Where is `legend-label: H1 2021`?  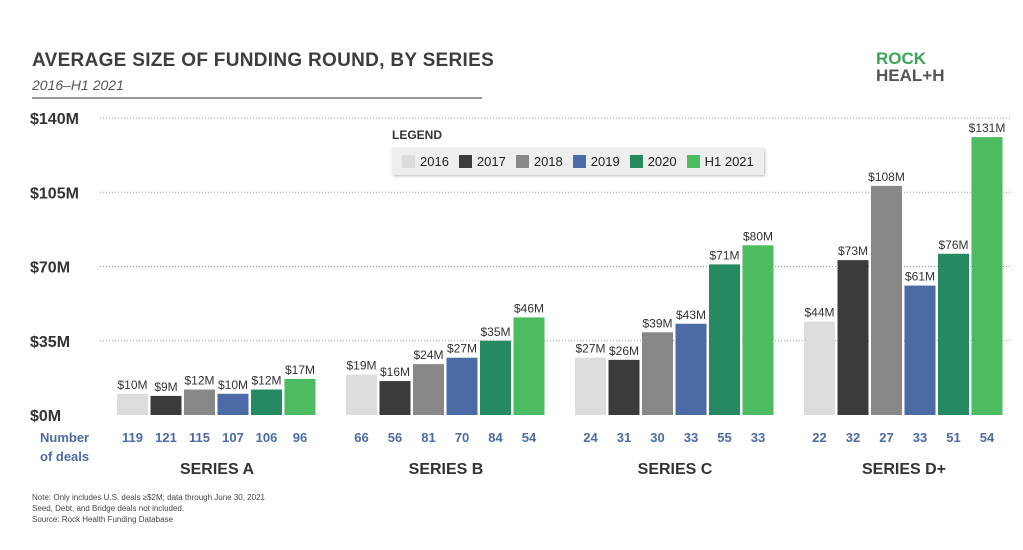
legend-label: H1 2021 is located at coordinates (729, 161).